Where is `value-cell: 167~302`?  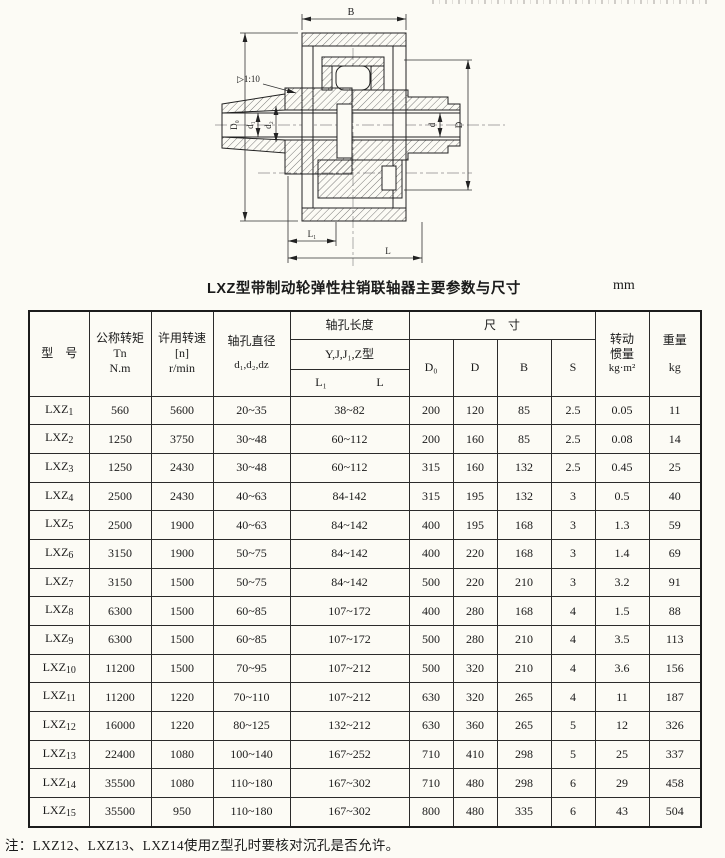 value-cell: 167~302 is located at coordinates (349, 812).